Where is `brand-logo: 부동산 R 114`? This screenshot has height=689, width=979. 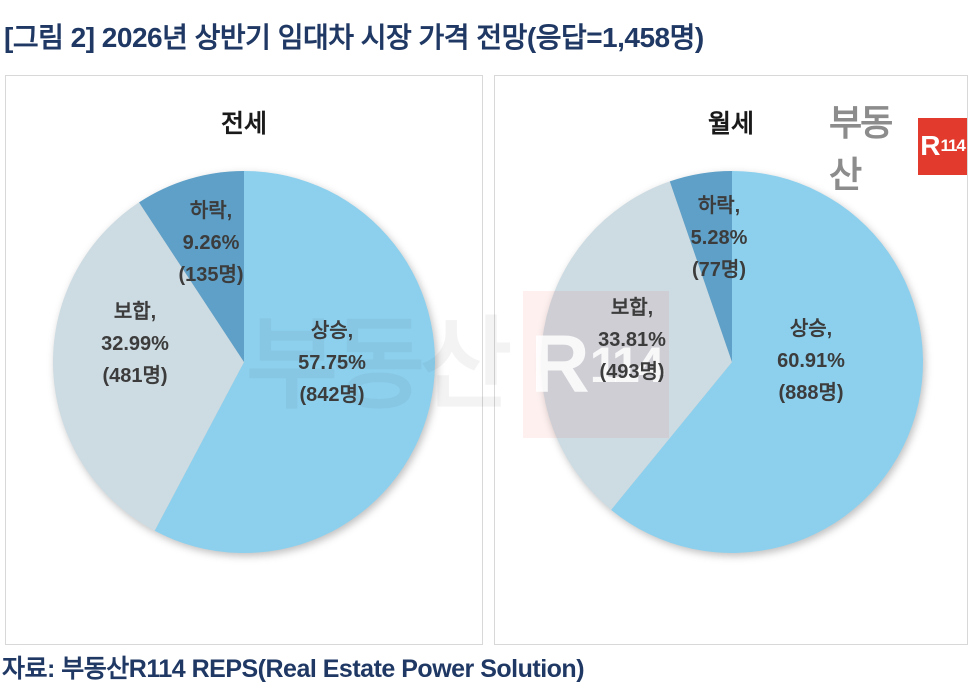 brand-logo: 부동산 R 114 is located at coordinates (898, 146).